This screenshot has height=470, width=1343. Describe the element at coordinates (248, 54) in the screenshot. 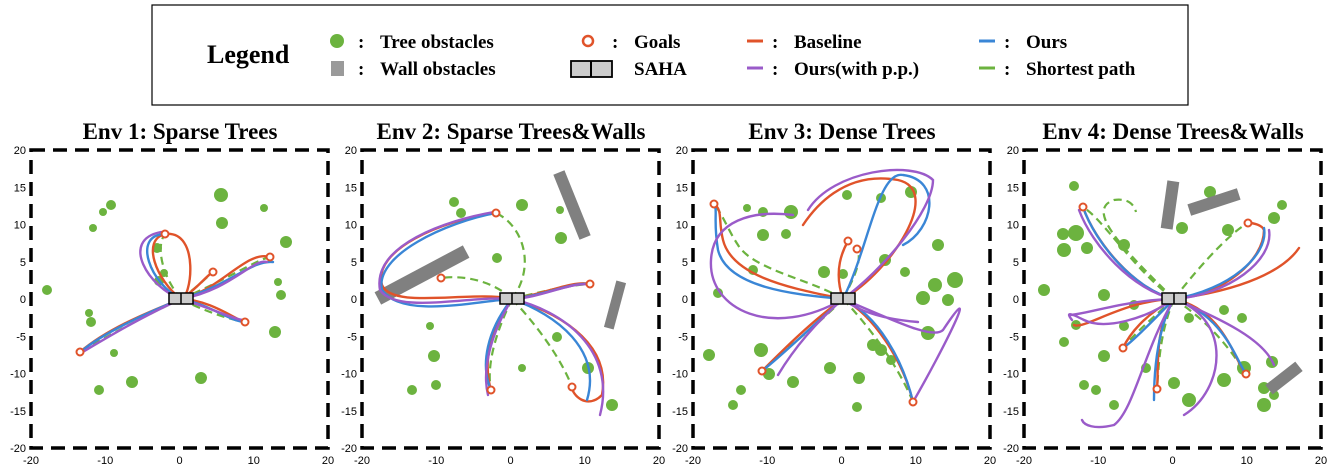

I see `legend-title: Legend` at that location.